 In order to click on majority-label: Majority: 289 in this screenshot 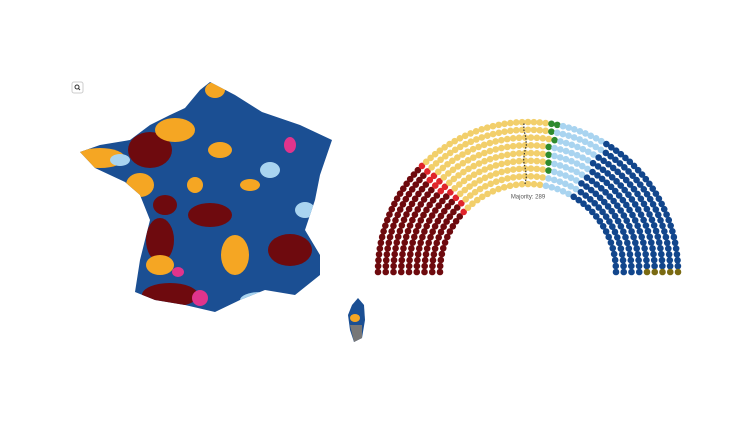, I will do `click(528, 198)`.